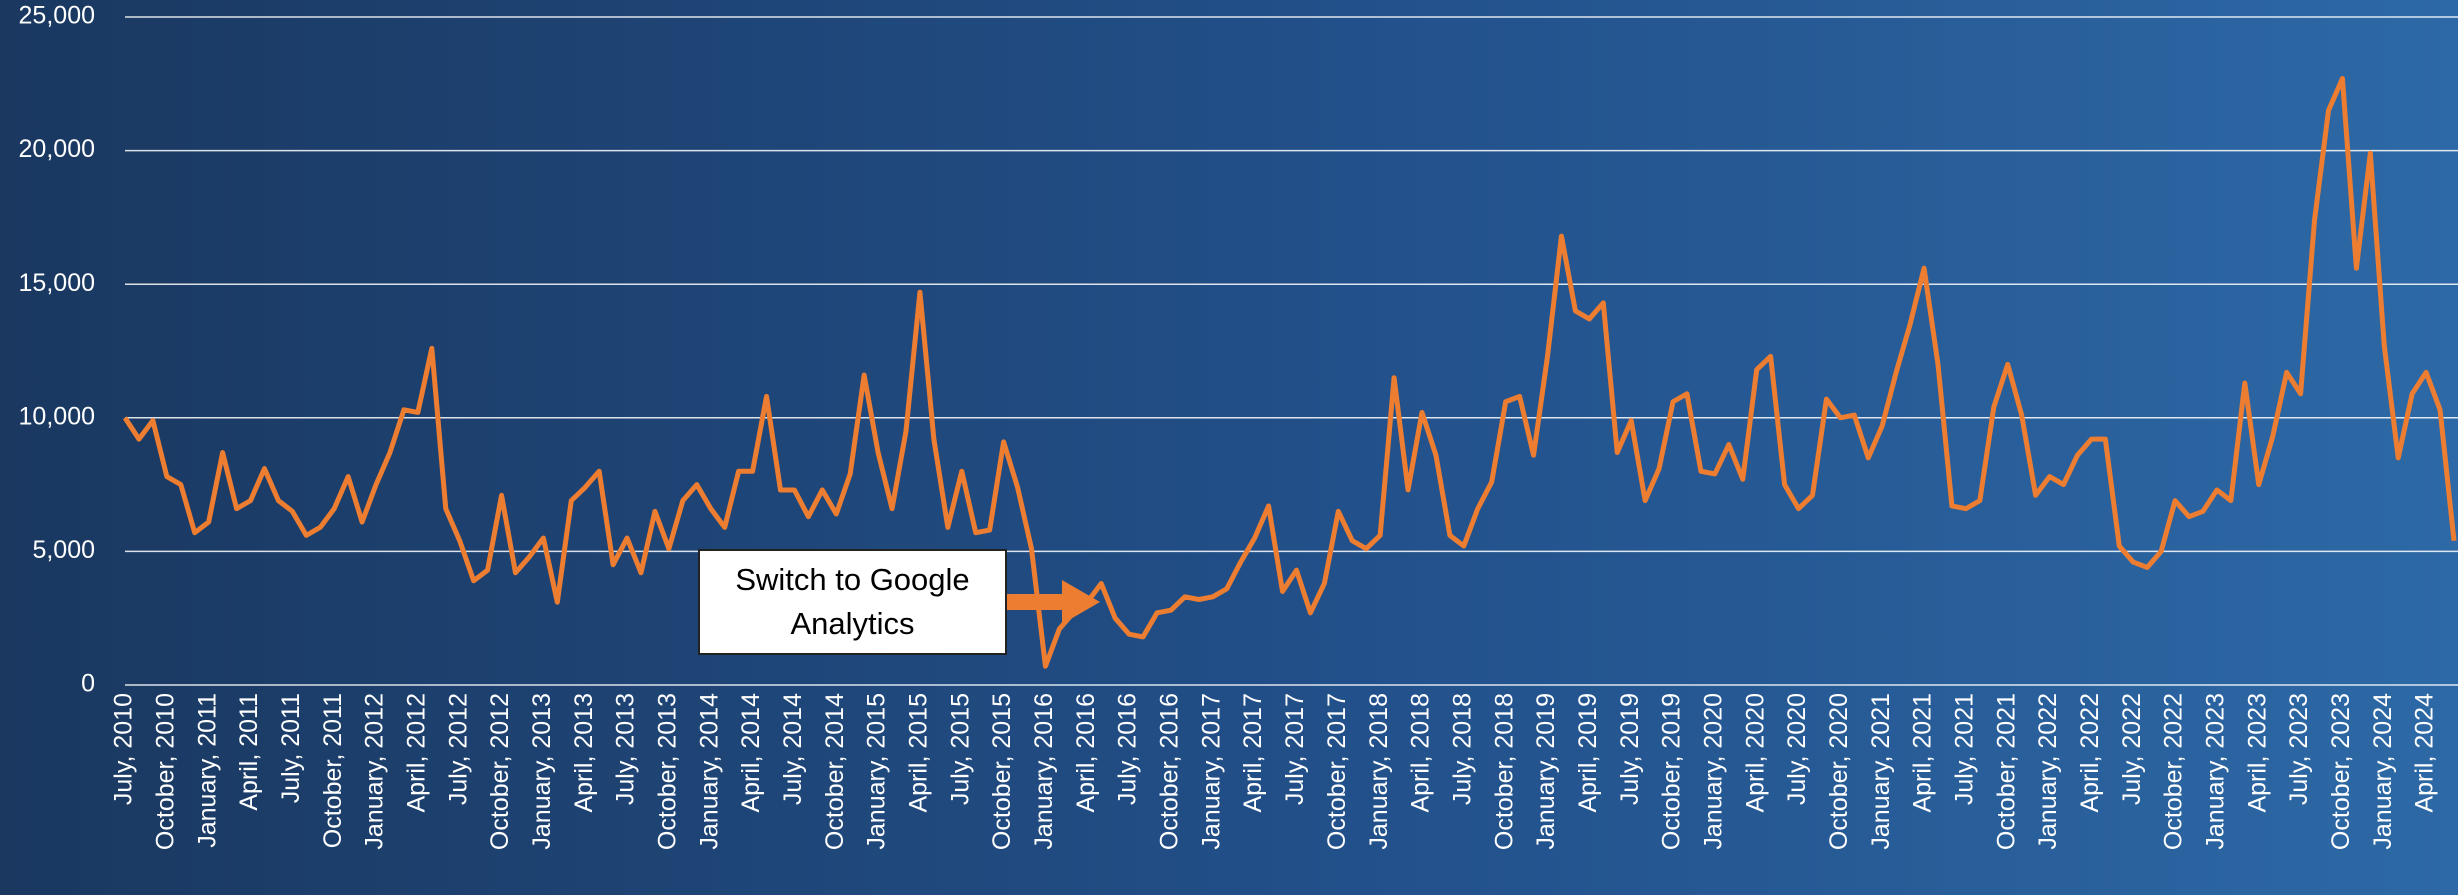 The width and height of the screenshot is (2458, 895). Describe the element at coordinates (2006, 771) in the screenshot. I see `x-tick-label: October, 2021` at that location.